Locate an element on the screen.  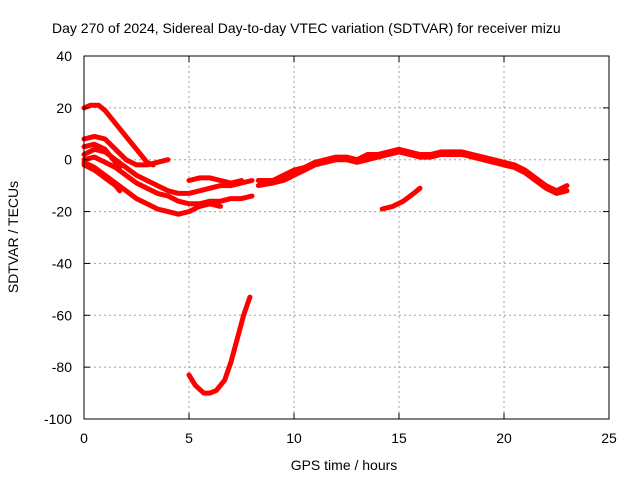
x-tick-label: 20 is located at coordinates (504, 438).